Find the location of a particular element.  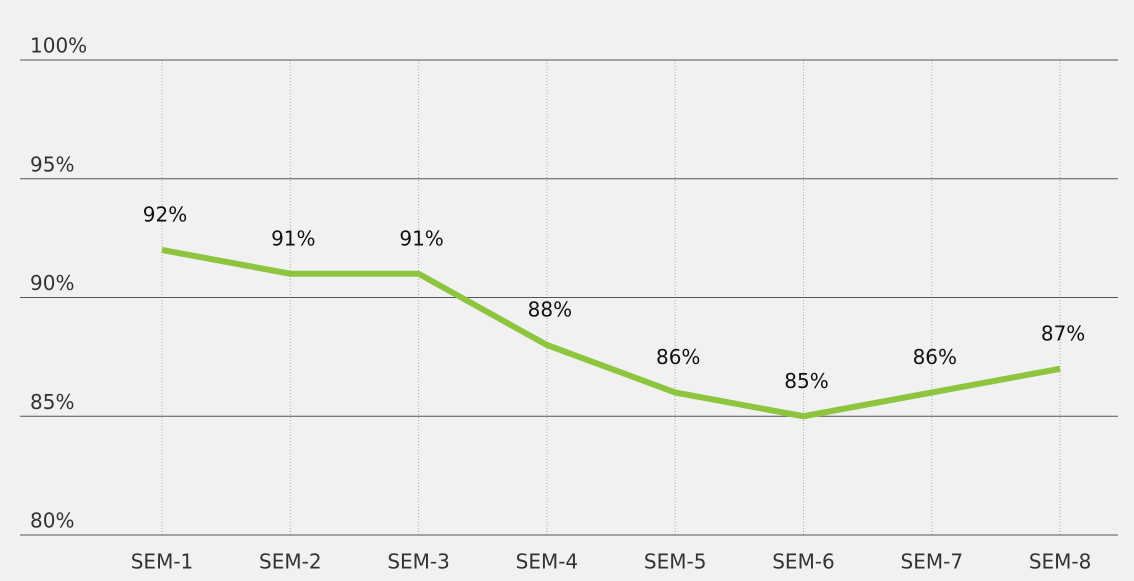

x-tick-label: SEM-6 is located at coordinates (803, 562).